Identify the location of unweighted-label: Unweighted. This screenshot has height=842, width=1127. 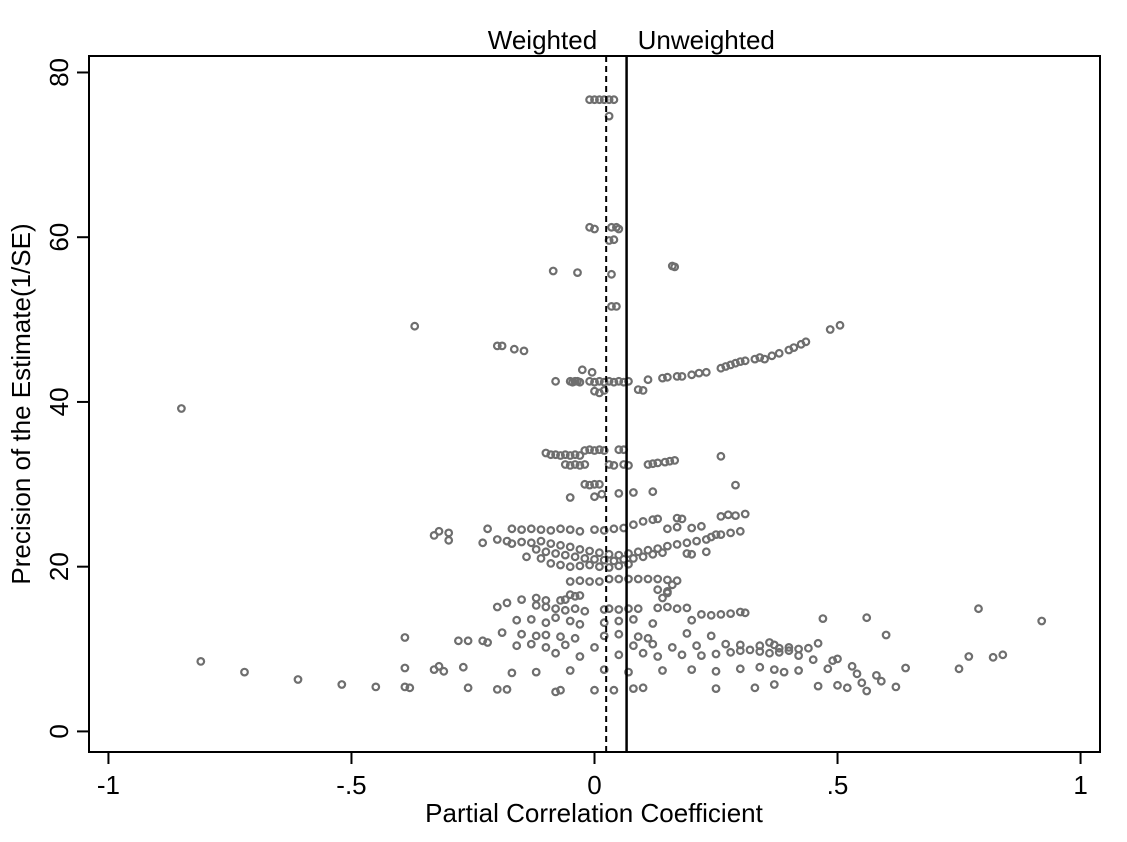
(706, 40).